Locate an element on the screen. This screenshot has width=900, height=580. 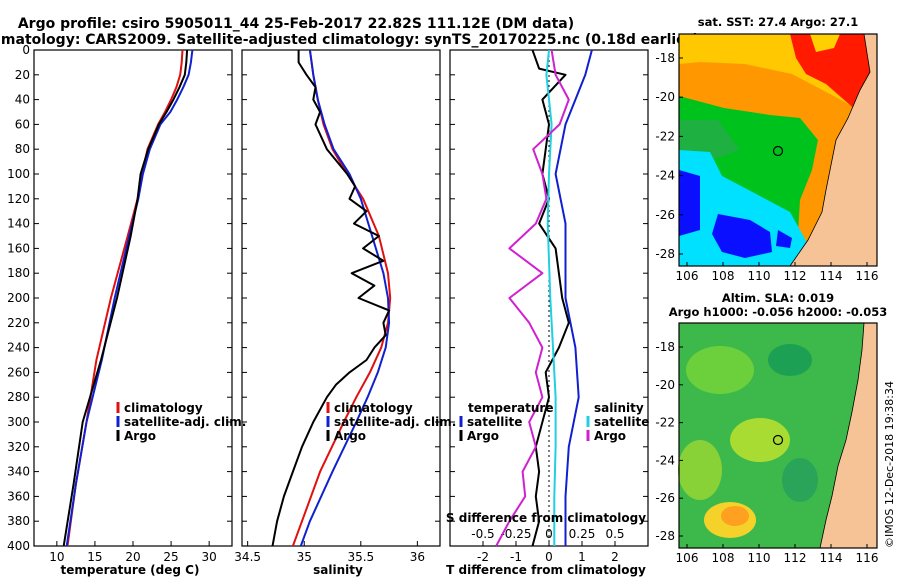
s-diff-tick-label: 0.25 is located at coordinates (582, 534).